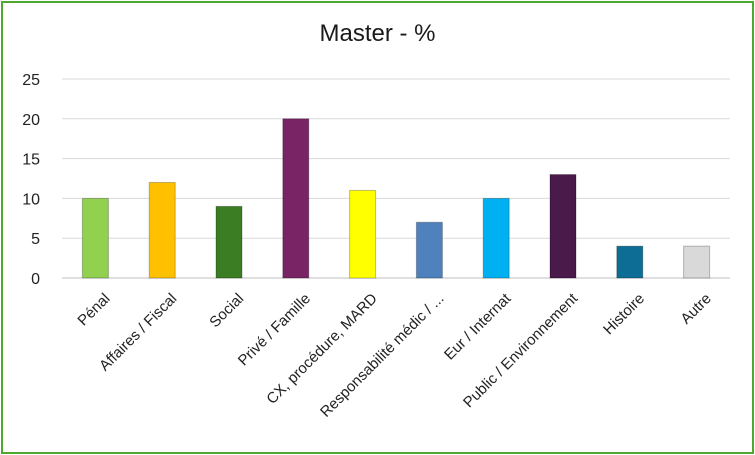 The width and height of the screenshot is (755, 455). Describe the element at coordinates (35, 279) in the screenshot. I see `y-tick-label: 0` at that location.